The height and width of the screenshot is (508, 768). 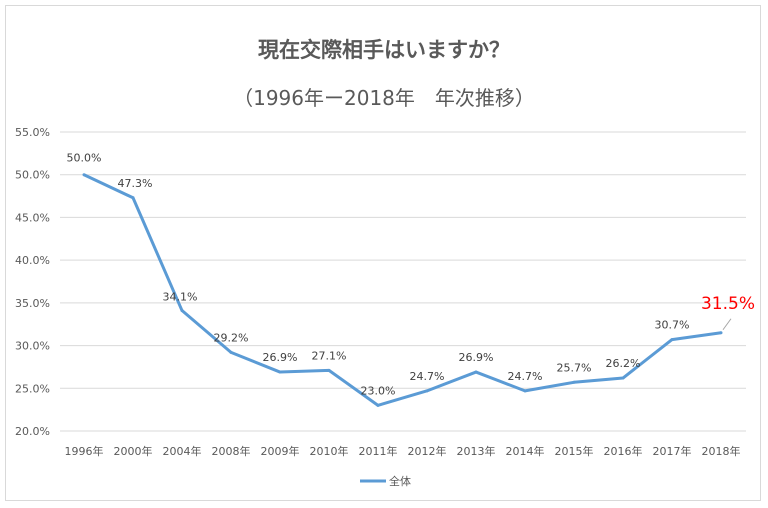 I want to click on x-tick-label: 2018年, so click(x=721, y=451).